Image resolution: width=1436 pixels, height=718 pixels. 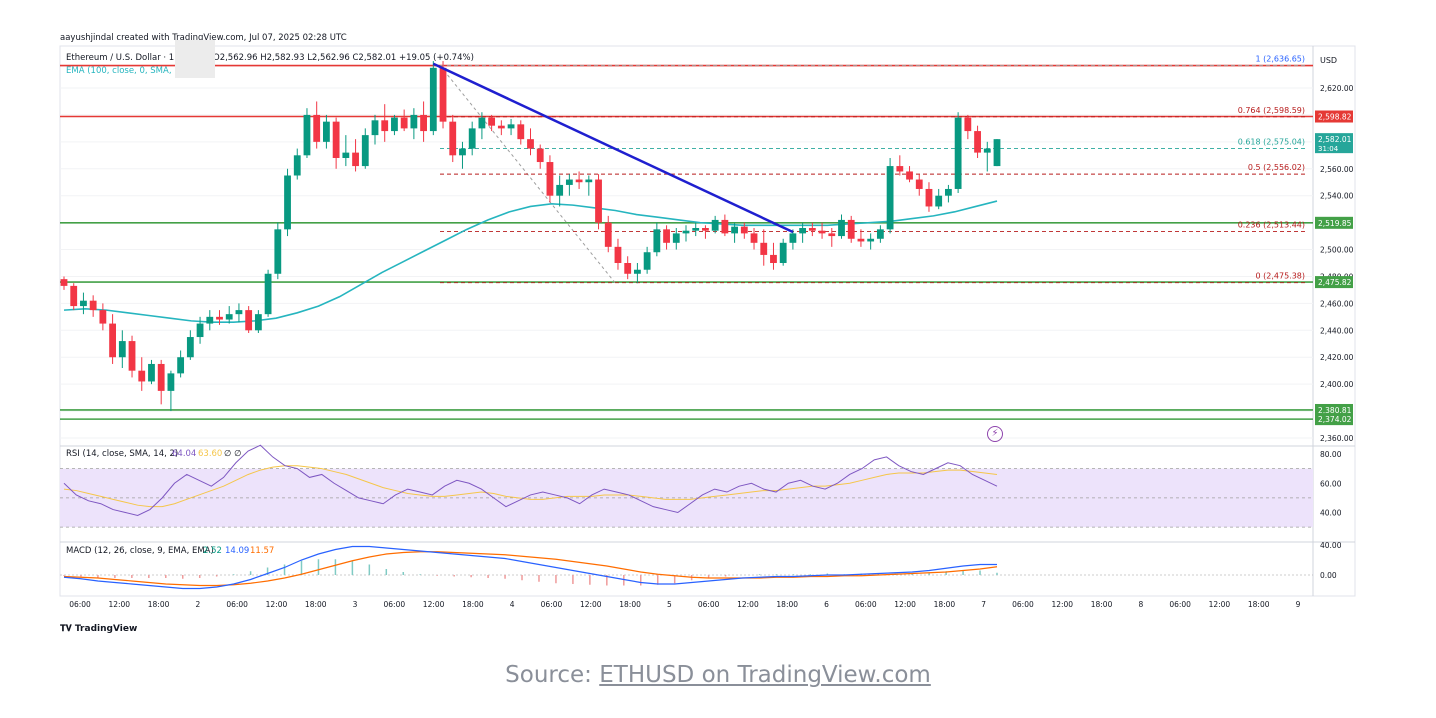 I want to click on price-badge-resistance, so click(x=1334, y=116).